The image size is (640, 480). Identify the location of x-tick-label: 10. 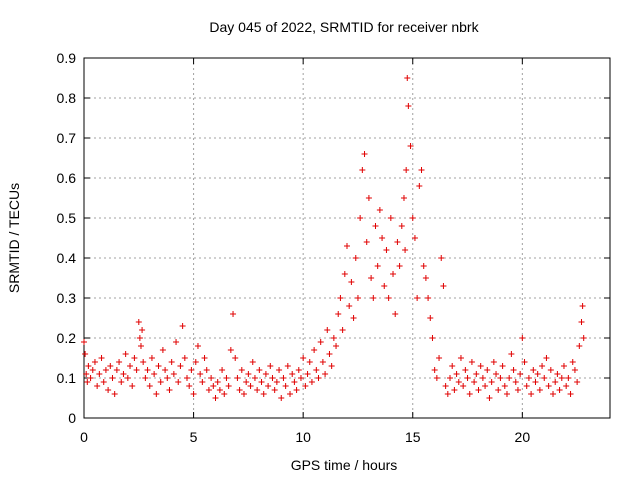
(303, 437).